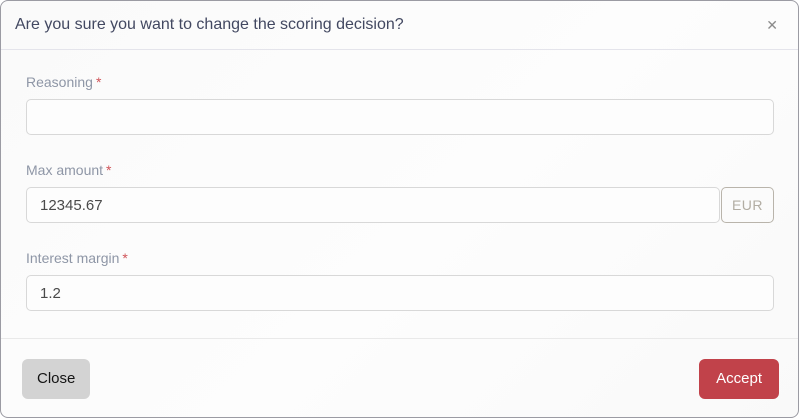 The height and width of the screenshot is (418, 799). Describe the element at coordinates (65, 170) in the screenshot. I see `max-amount-label-text: Max amount` at that location.